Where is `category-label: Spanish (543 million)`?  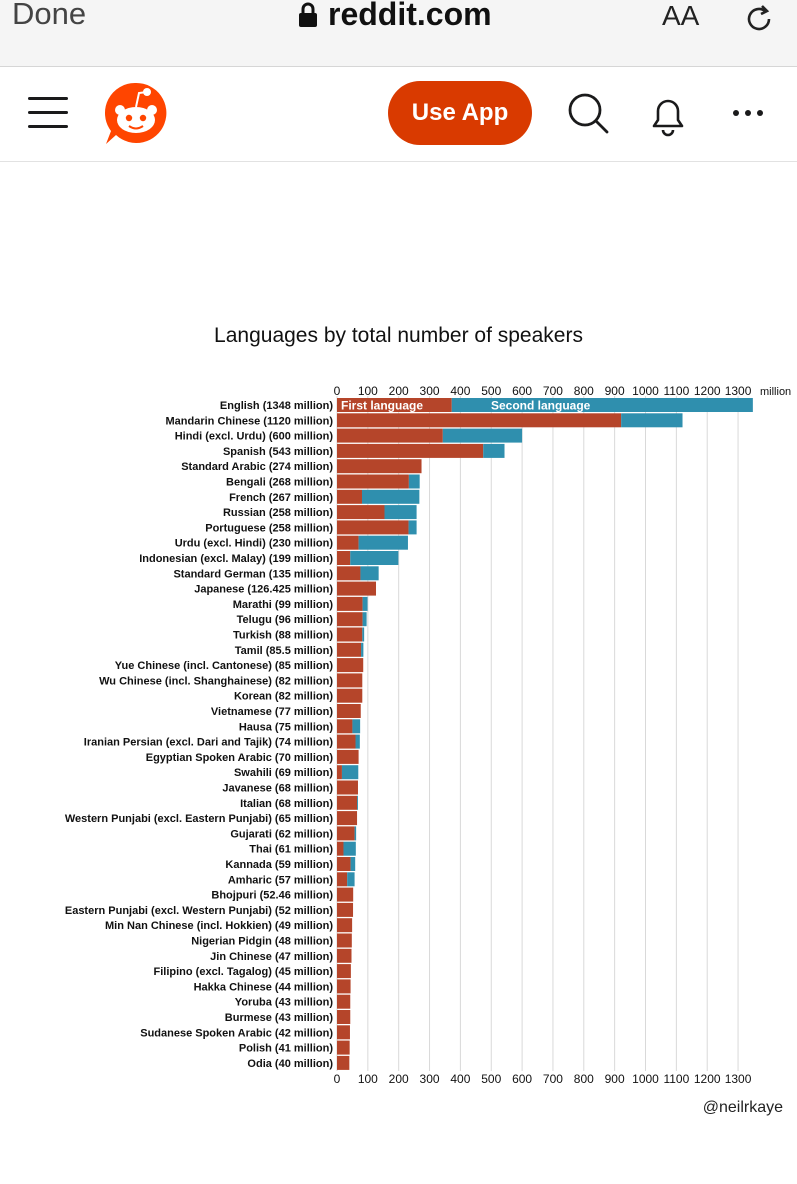
category-label: Spanish (543 million) is located at coordinates (278, 452).